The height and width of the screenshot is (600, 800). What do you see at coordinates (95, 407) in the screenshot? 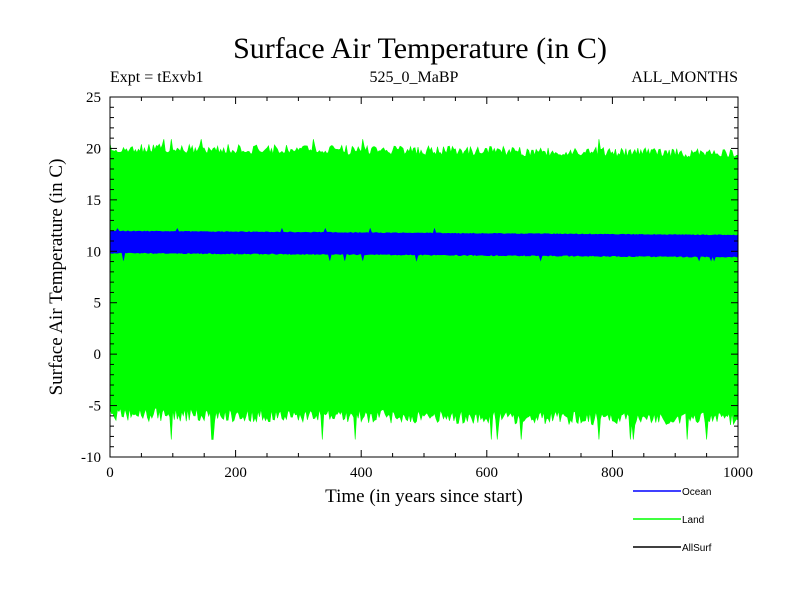
I see `y-tick-label: -5` at bounding box center [95, 407].